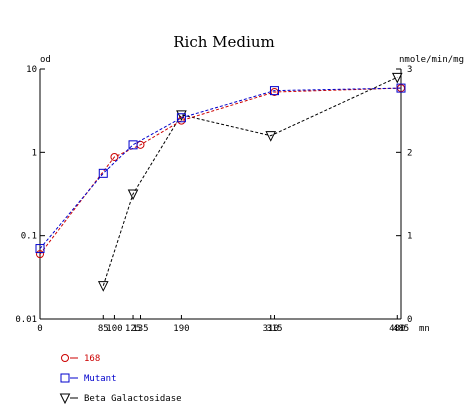 The image size is (472, 405). What do you see at coordinates (34, 153) in the screenshot?
I see `y-left-tick-label: 1` at bounding box center [34, 153].